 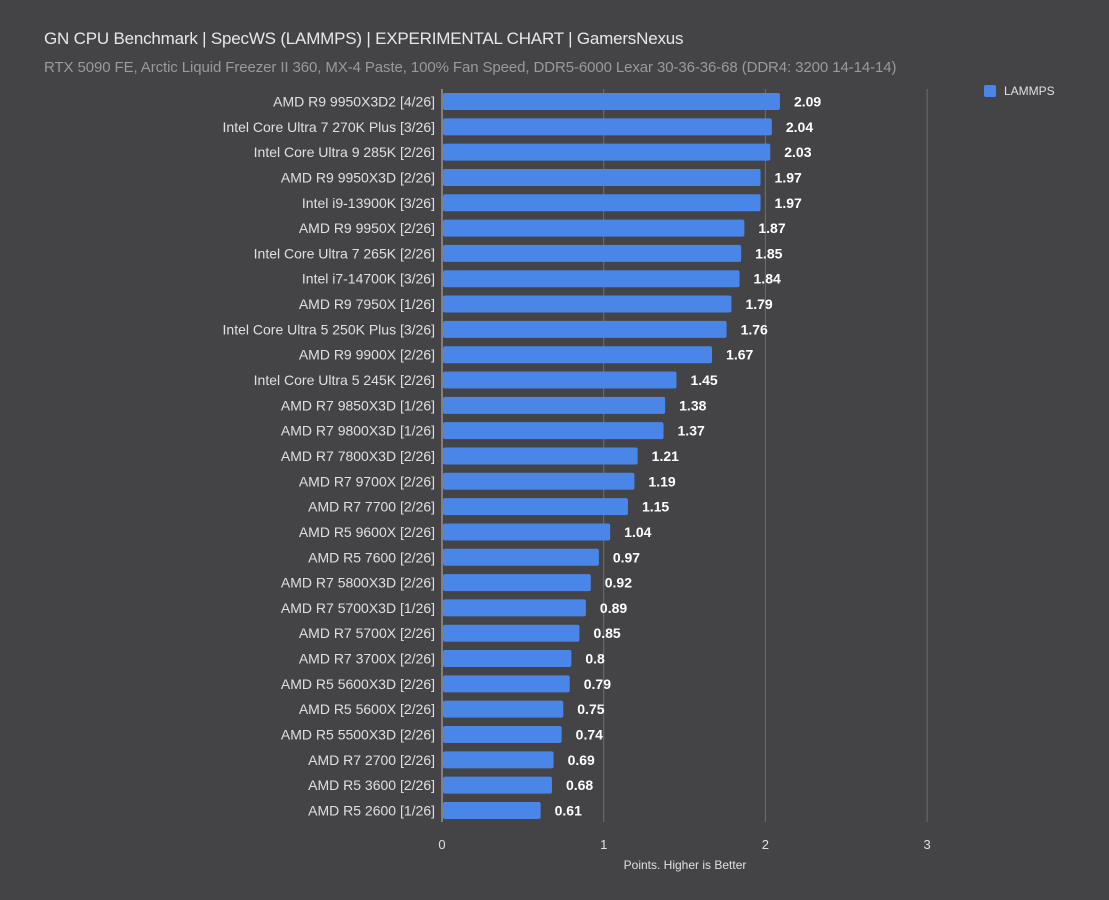 What do you see at coordinates (441, 844) in the screenshot?
I see `x-tick-label: 0` at bounding box center [441, 844].